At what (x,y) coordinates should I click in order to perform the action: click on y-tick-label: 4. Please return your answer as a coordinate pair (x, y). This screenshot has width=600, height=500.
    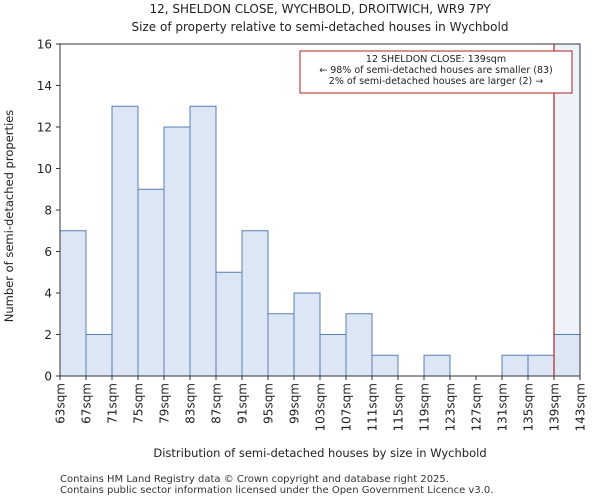
    Looking at the image, I should click on (48, 294).